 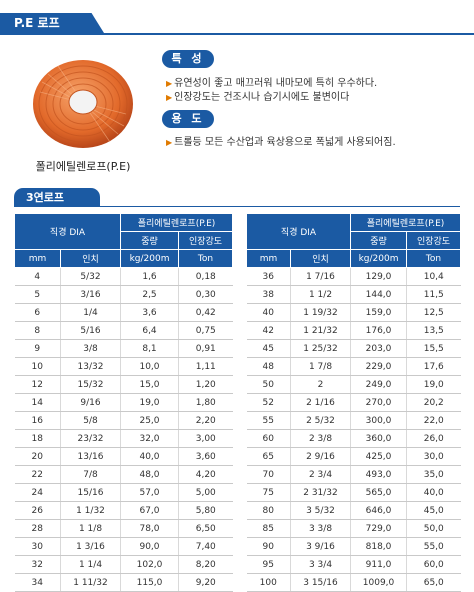 I want to click on table-cell: 1 21/32, so click(x=320, y=330).